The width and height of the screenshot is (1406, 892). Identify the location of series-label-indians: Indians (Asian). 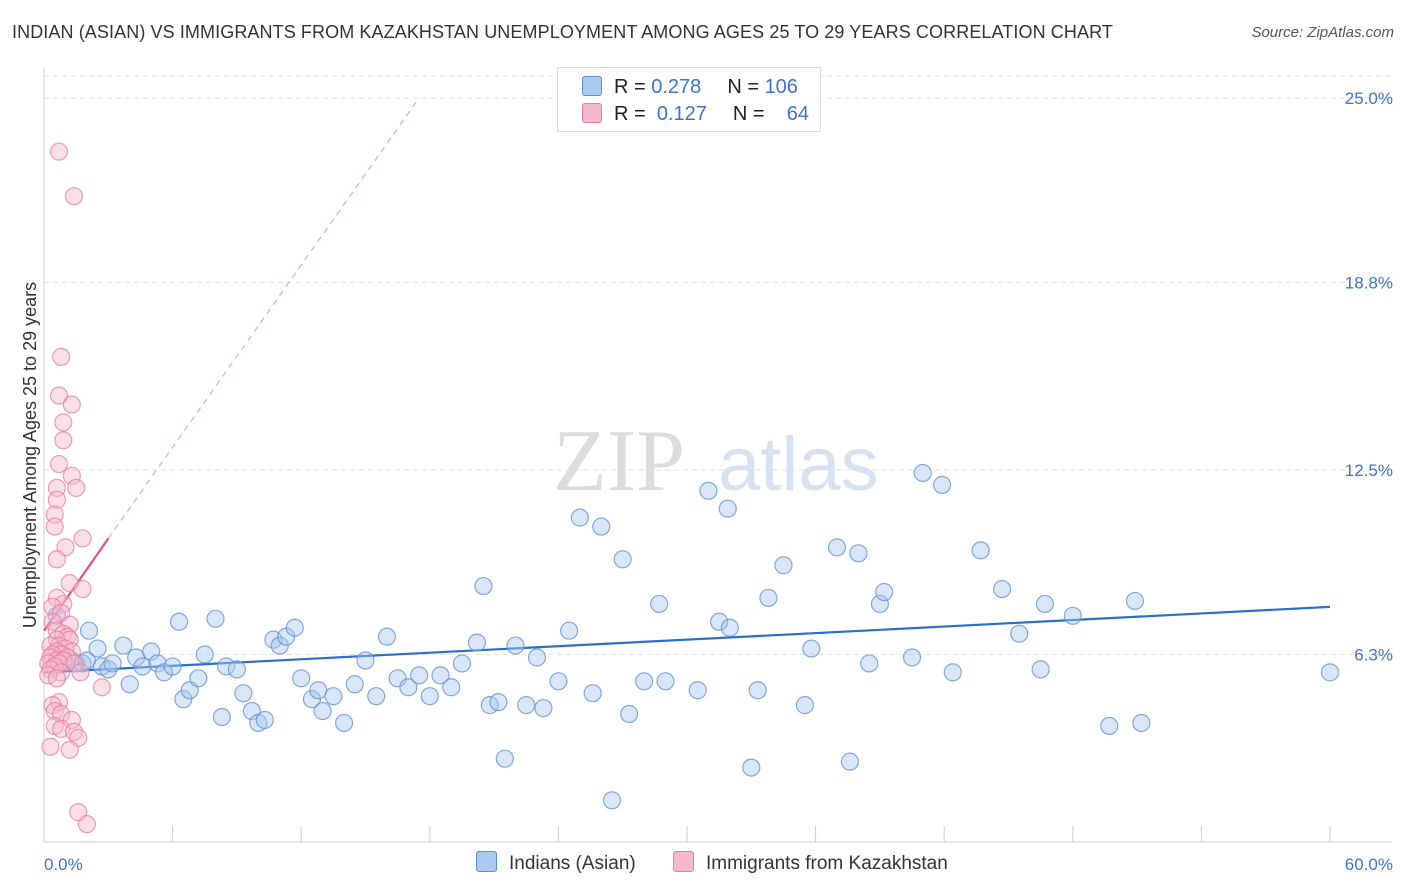
(572, 863).